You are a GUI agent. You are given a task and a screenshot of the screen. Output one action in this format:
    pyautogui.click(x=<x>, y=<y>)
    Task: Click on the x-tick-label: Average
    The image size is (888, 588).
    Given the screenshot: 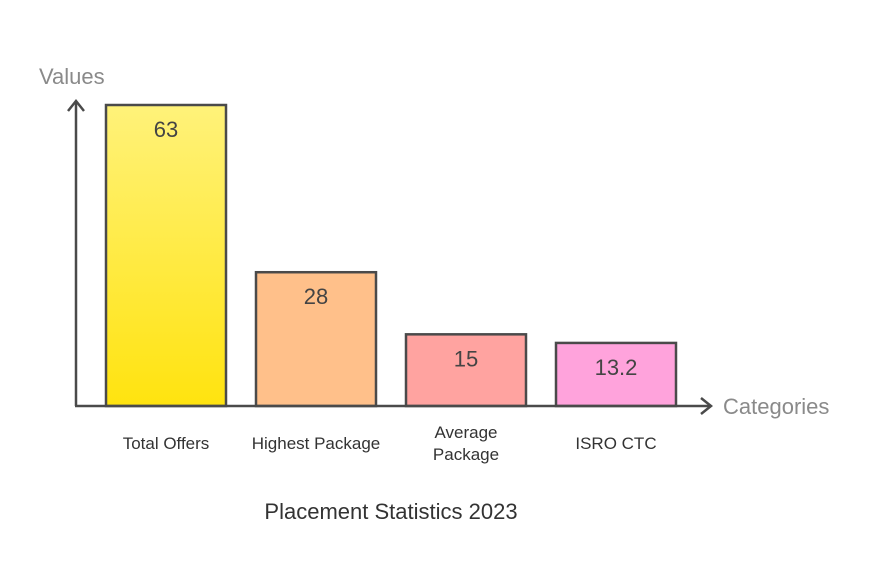 What is the action you would take?
    pyautogui.click(x=465, y=432)
    